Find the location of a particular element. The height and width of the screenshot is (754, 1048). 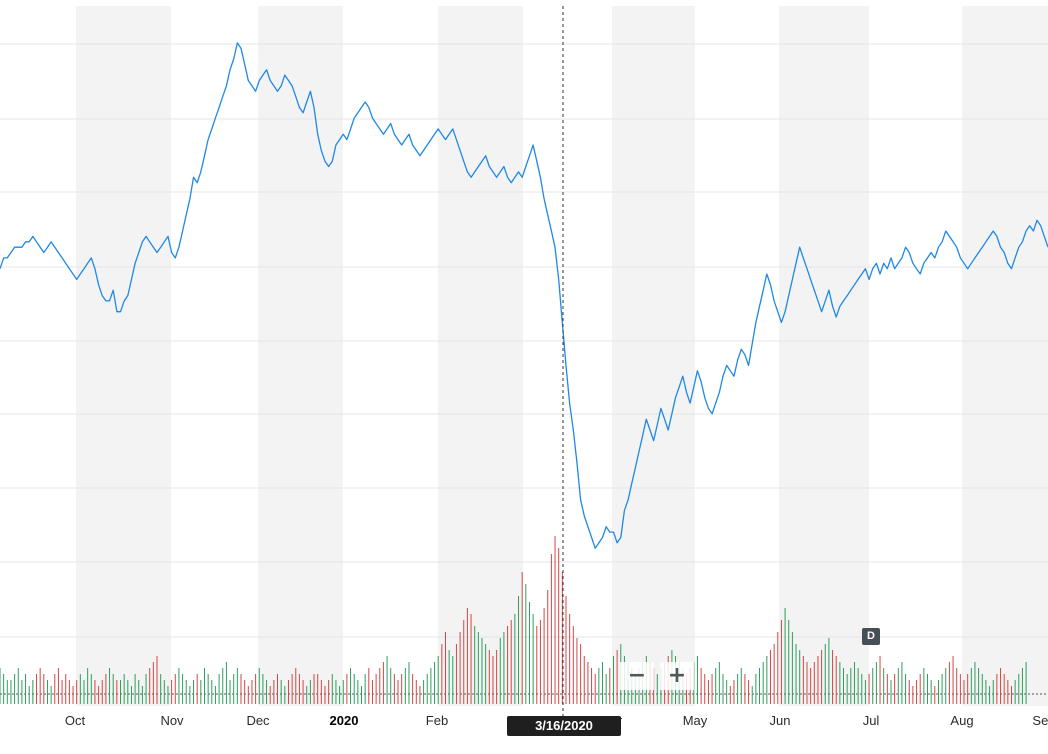

tick-label-dec: Dec is located at coordinates (258, 720).